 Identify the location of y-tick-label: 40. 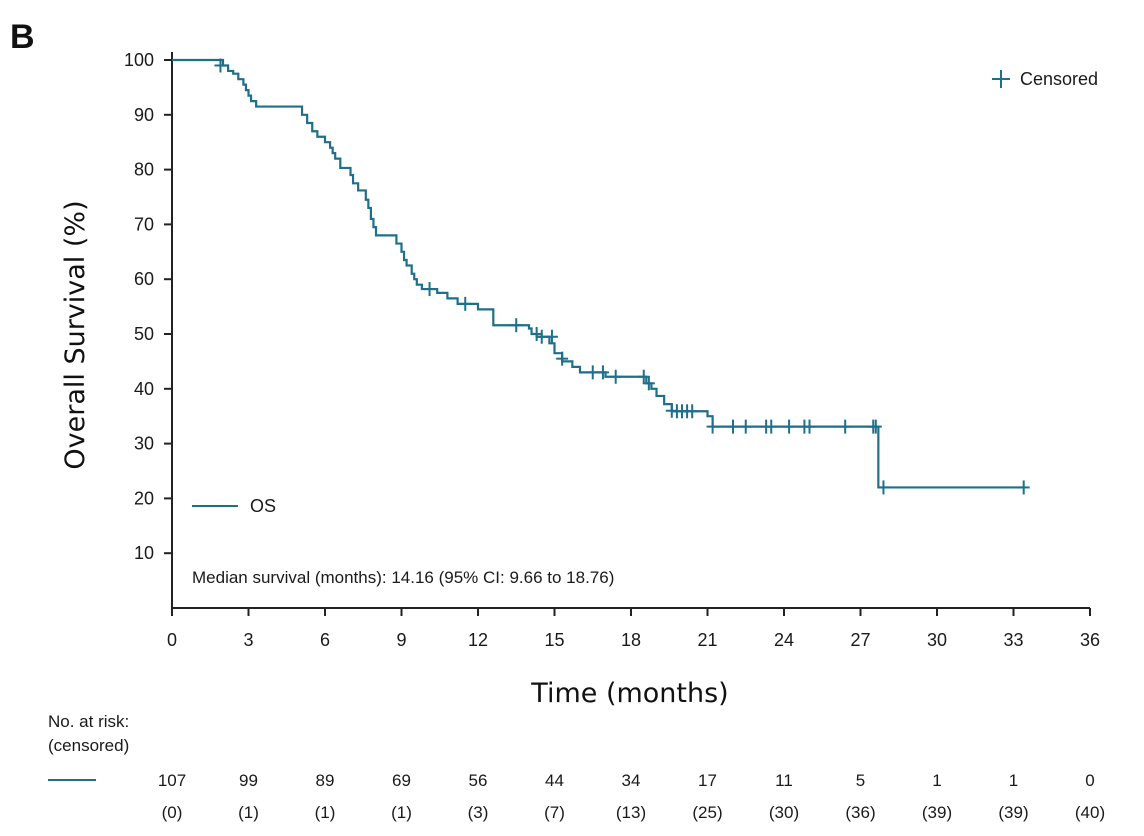
(144, 389).